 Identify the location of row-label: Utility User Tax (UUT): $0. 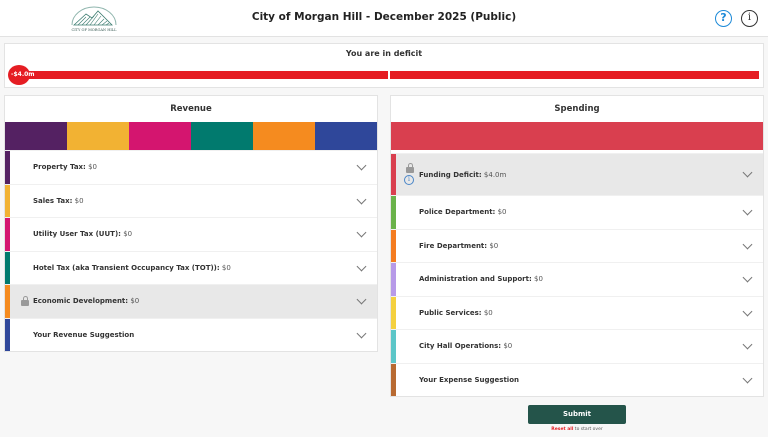
(83, 234).